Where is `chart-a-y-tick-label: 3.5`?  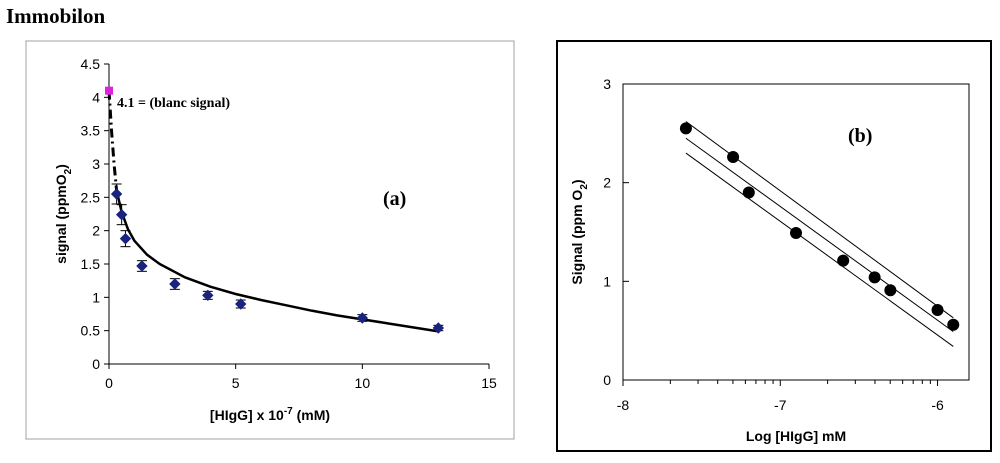 chart-a-y-tick-label: 3.5 is located at coordinates (91, 131).